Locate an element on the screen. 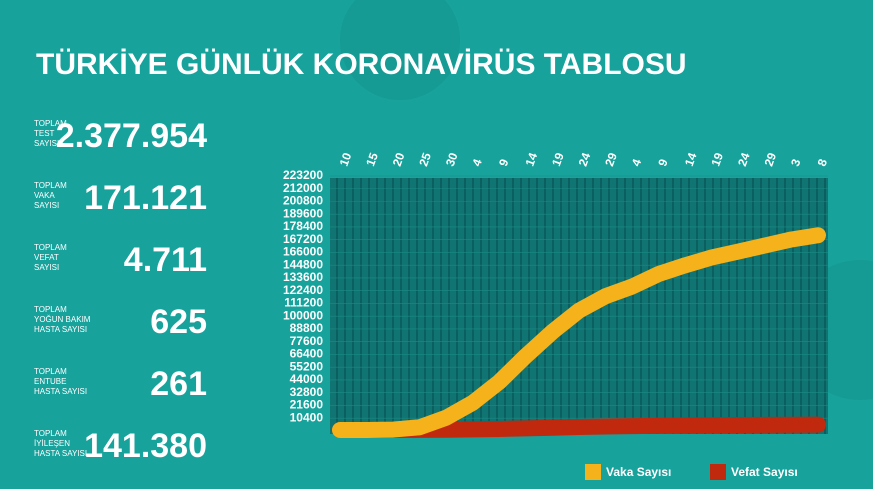 This screenshot has height=494, width=873. y-tick-label: 55200 is located at coordinates (307, 366).